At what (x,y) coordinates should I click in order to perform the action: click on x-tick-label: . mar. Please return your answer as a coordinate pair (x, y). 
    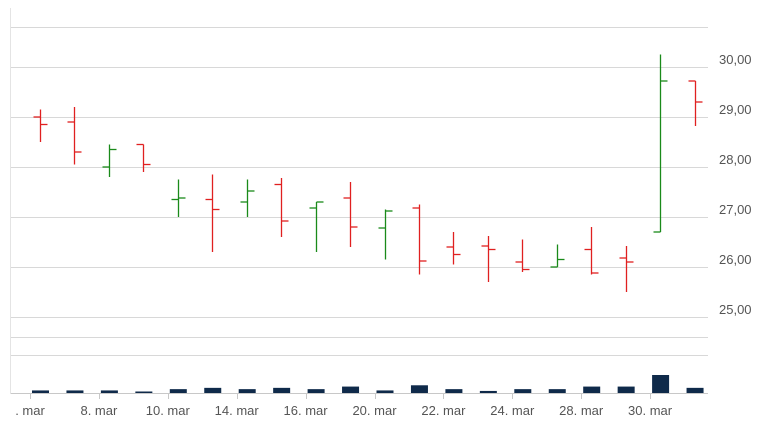
    Looking at the image, I should click on (30, 410).